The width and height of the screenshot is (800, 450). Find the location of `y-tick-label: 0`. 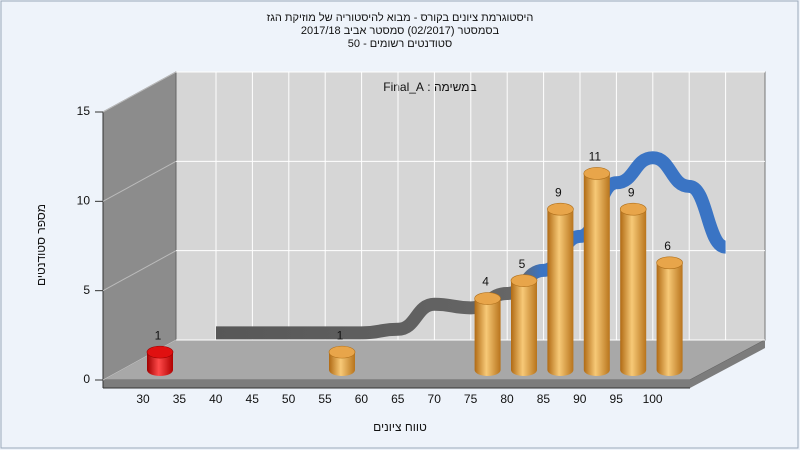

y-tick-label: 0 is located at coordinates (86, 379).